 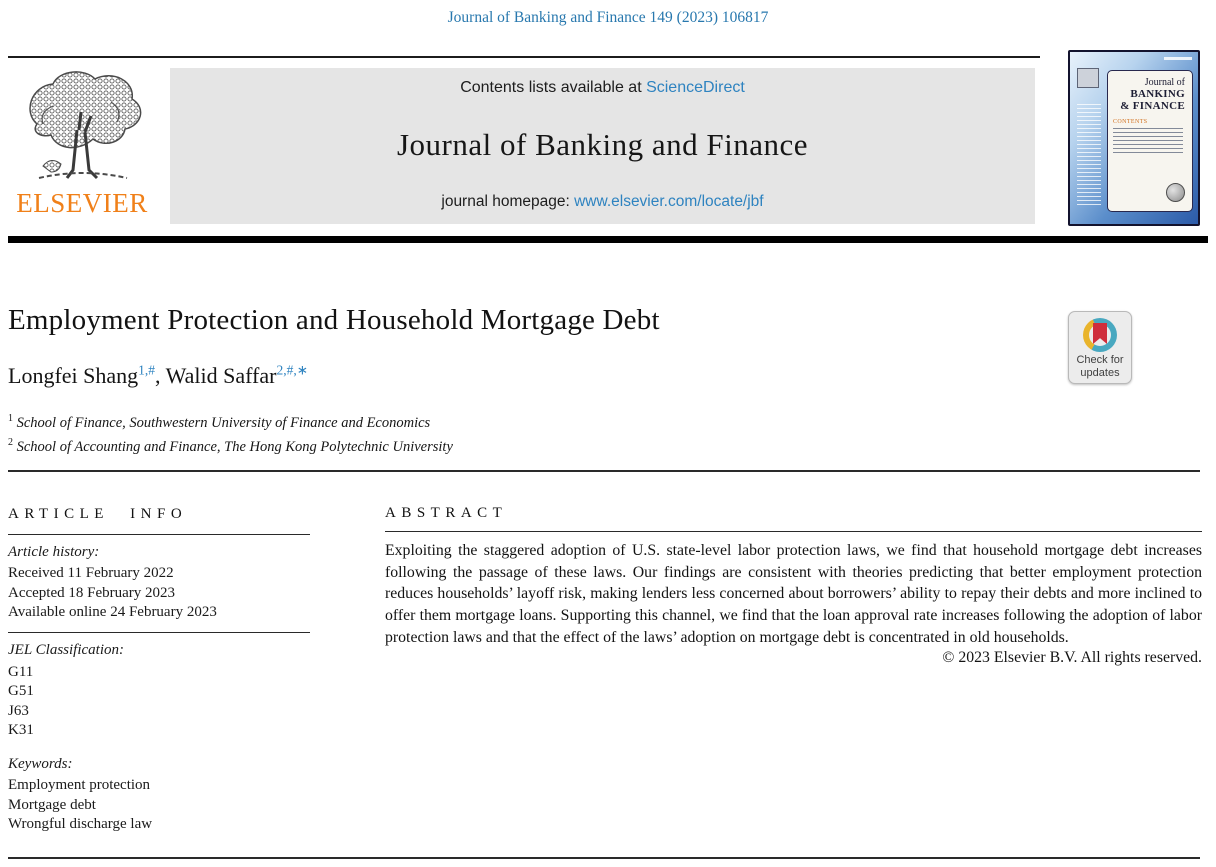 What do you see at coordinates (98, 514) in the screenshot?
I see `article-info-heading: ARTICLE INFO` at bounding box center [98, 514].